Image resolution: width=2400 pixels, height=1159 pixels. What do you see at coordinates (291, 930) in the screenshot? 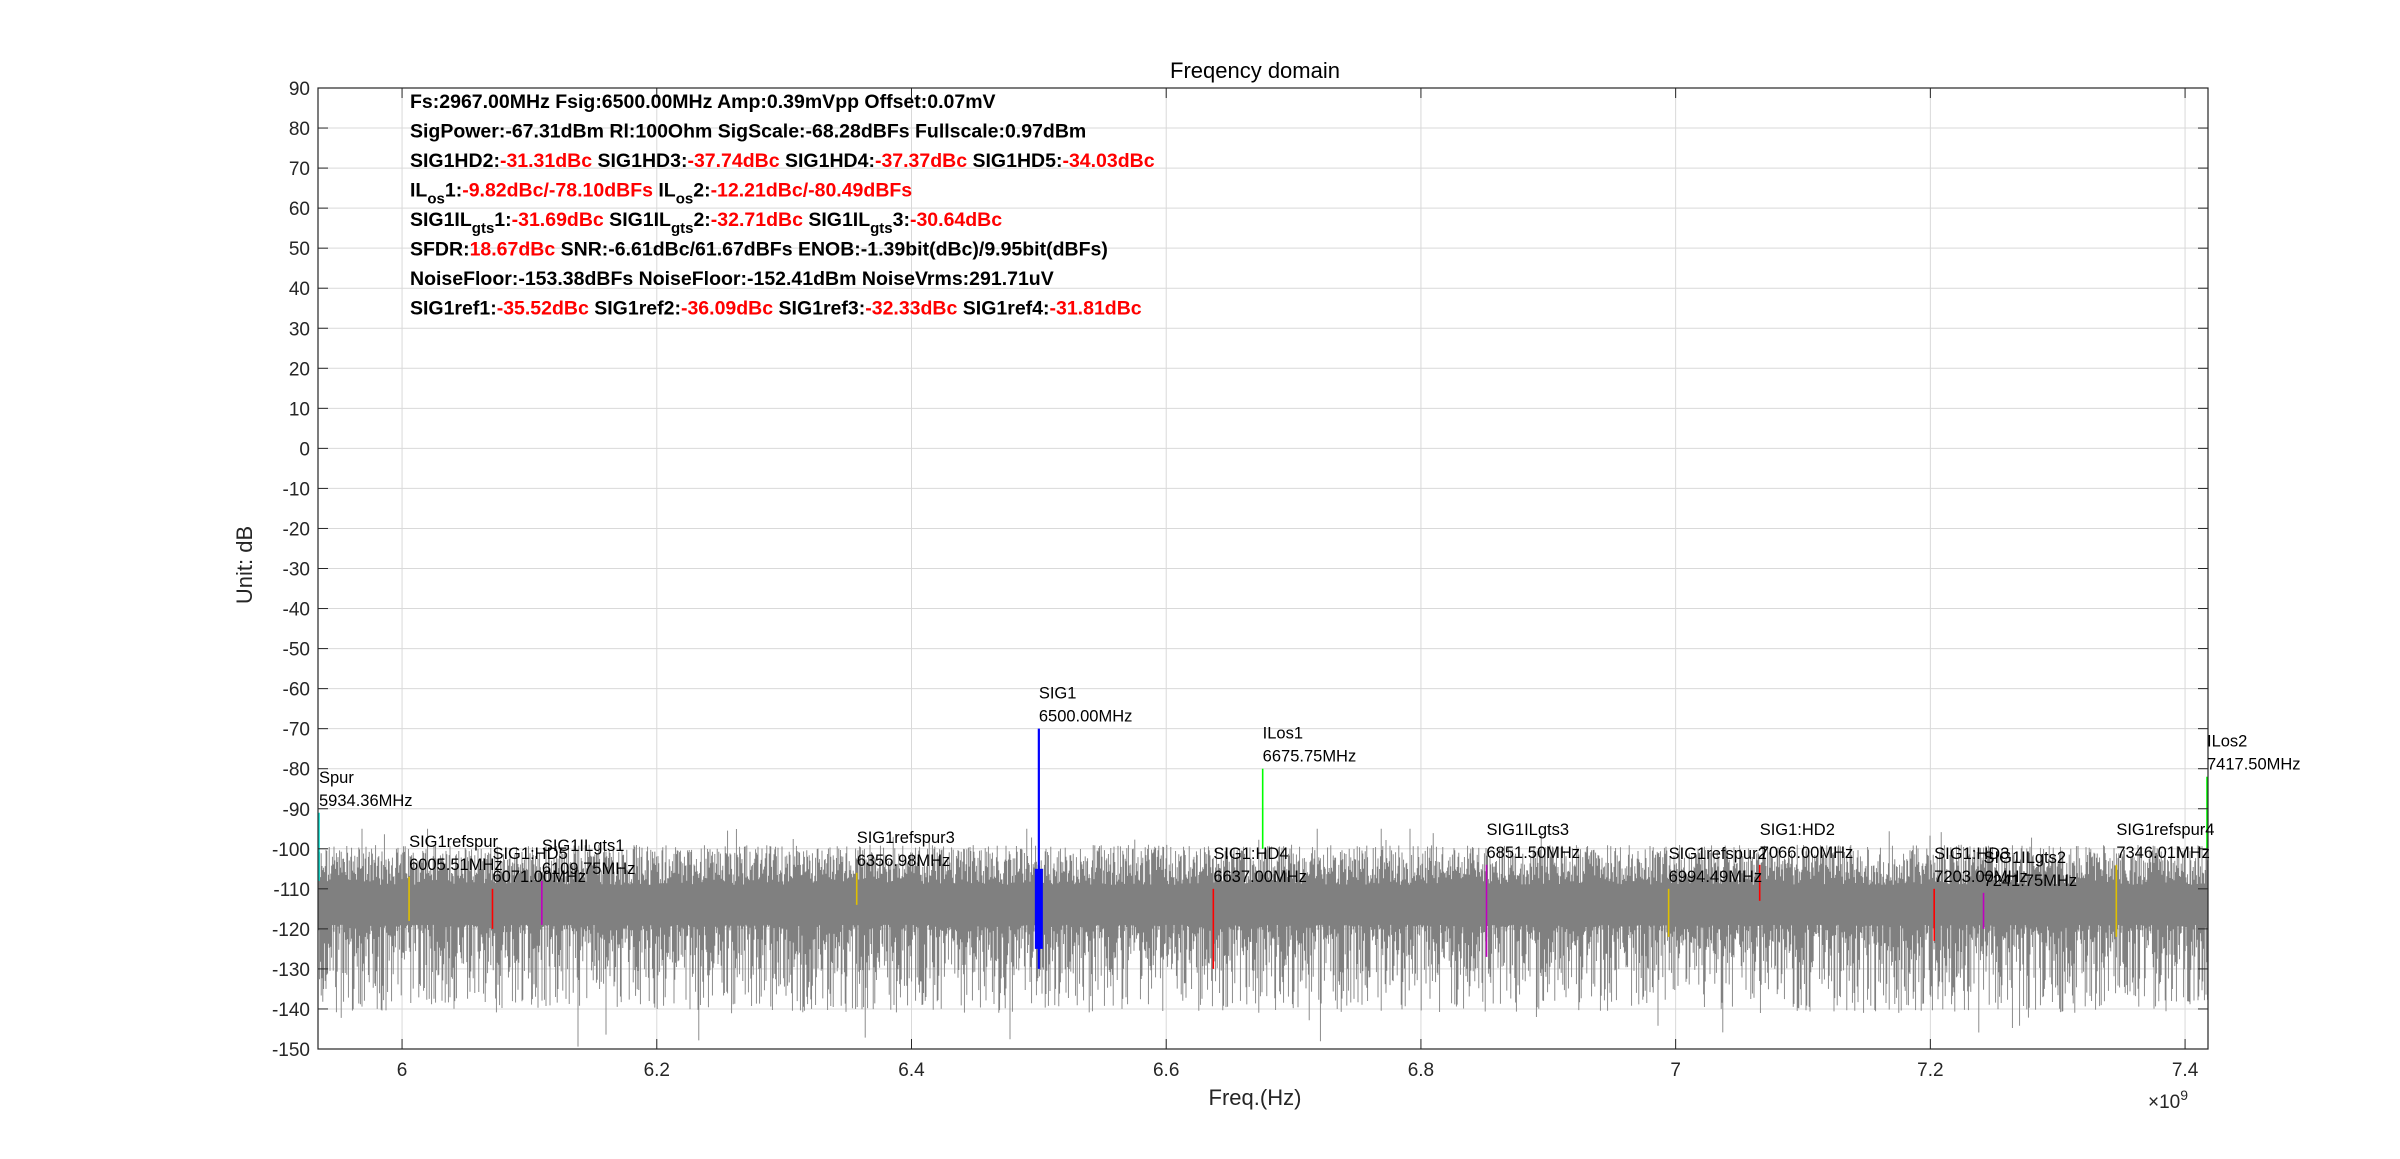
I see `y-tick-label: -120` at bounding box center [291, 930].